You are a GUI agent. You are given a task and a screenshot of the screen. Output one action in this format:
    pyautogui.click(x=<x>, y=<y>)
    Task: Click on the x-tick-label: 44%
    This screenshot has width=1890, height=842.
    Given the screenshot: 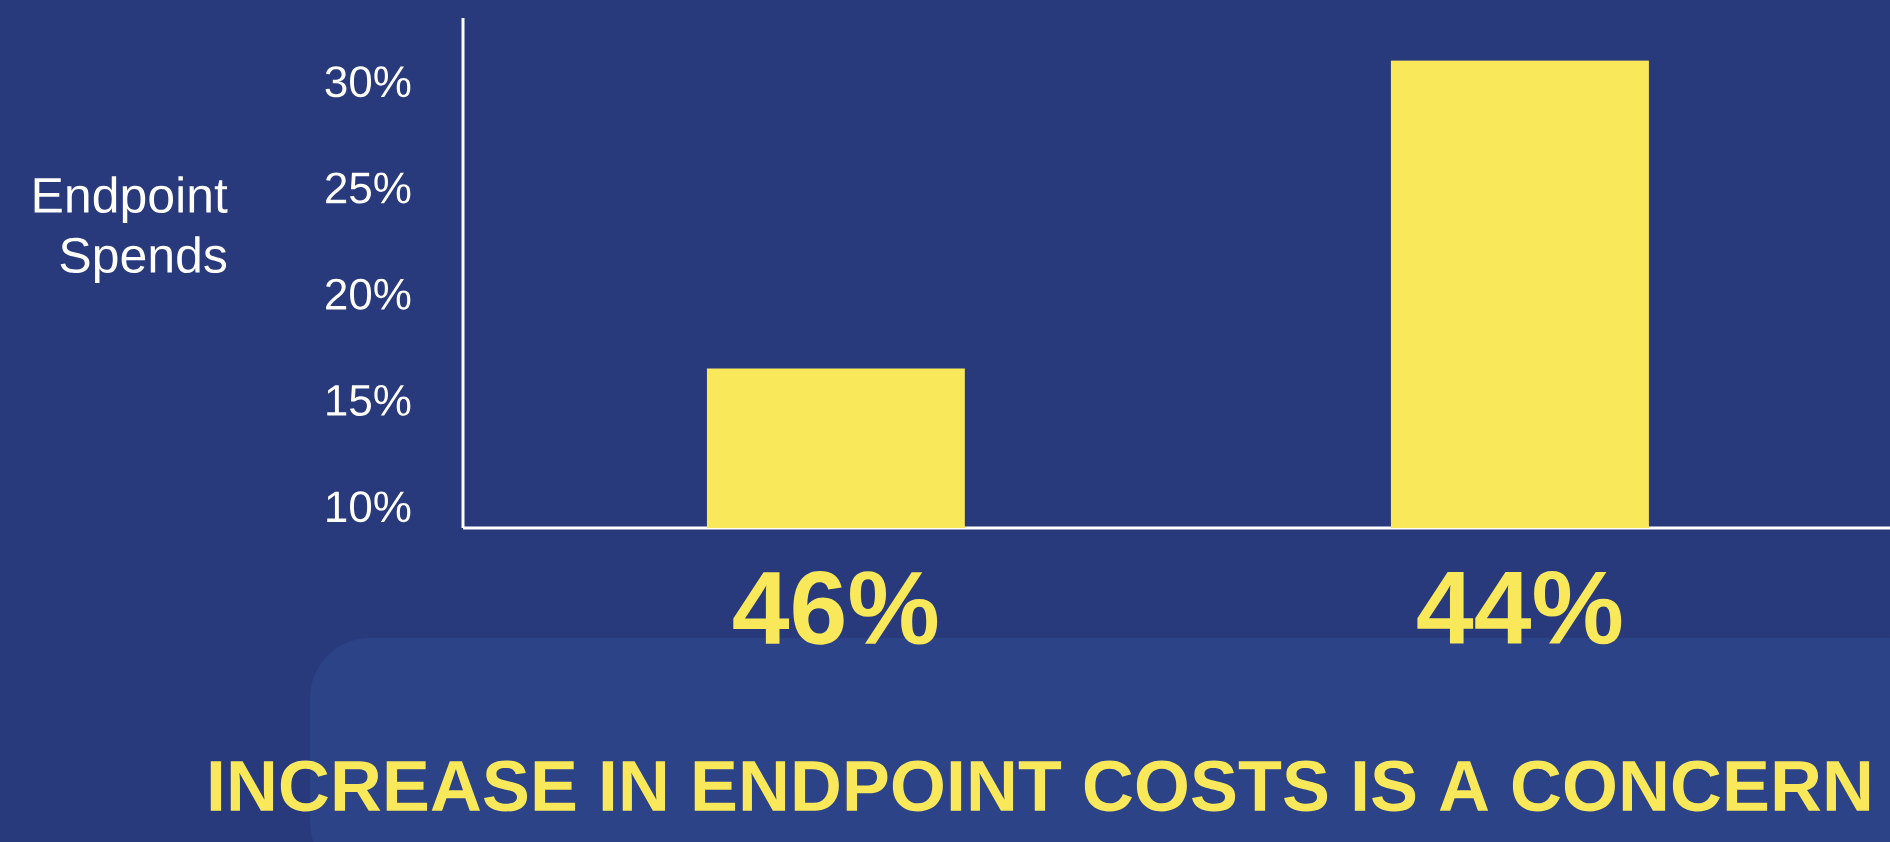 What is the action you would take?
    pyautogui.click(x=1519, y=608)
    